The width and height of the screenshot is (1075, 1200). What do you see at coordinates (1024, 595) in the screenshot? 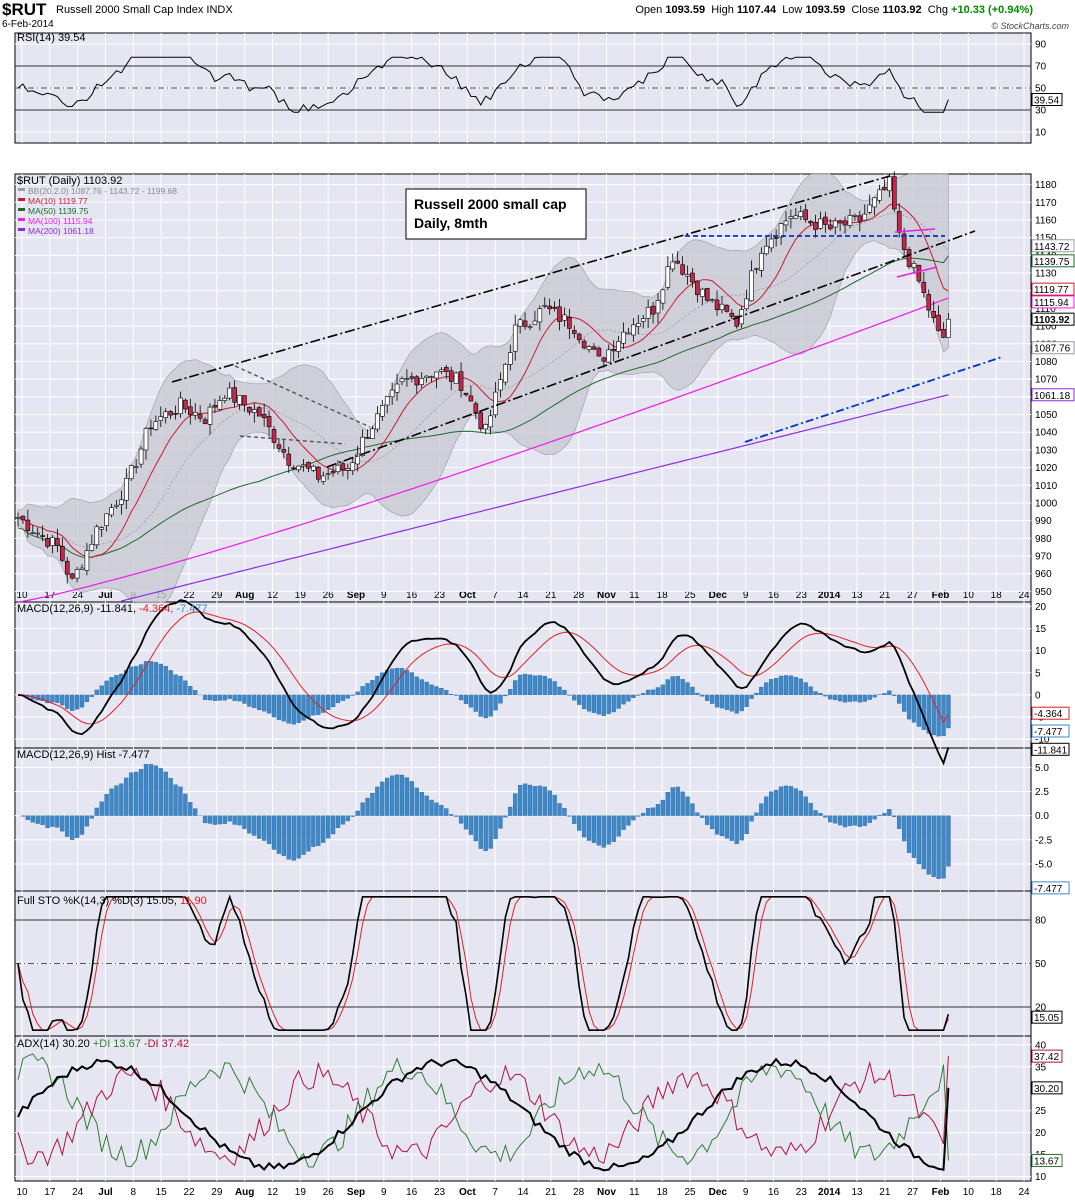
I see `x-tick-price-36: 24` at bounding box center [1024, 595].